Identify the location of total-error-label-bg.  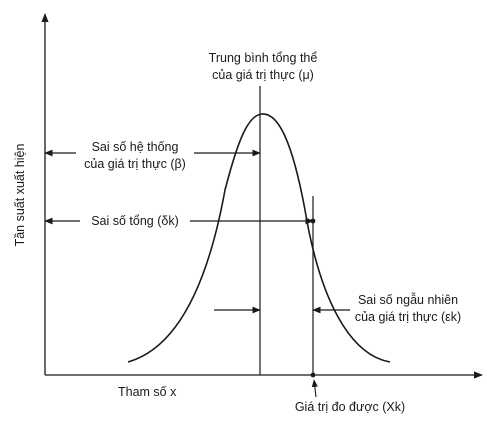
(135, 221).